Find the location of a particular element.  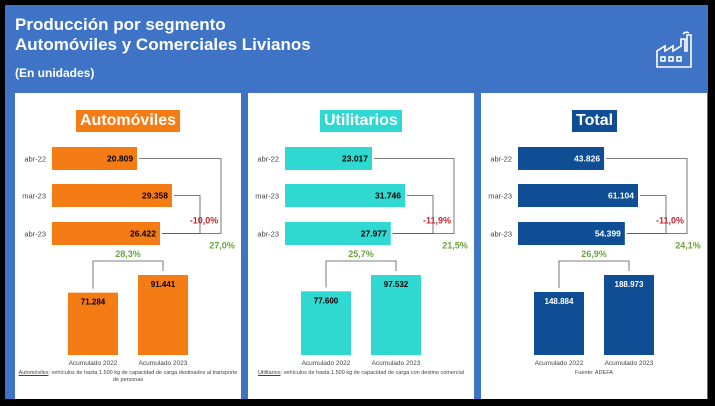

panel-title-automoviles: Automóviles is located at coordinates (128, 121).